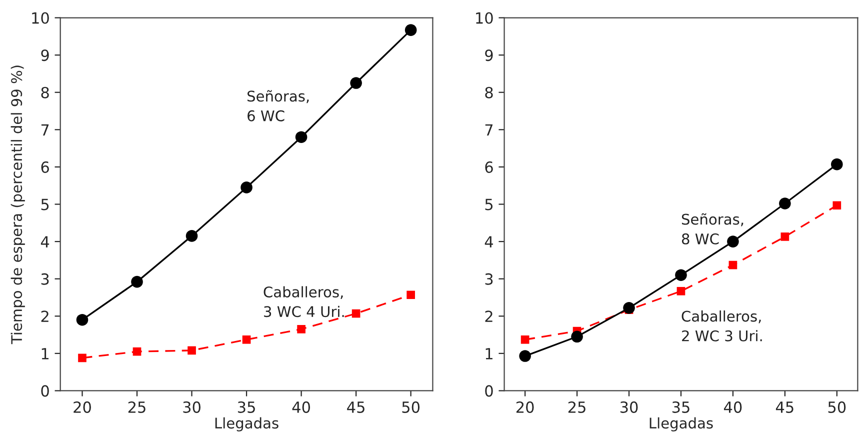  What do you see at coordinates (304, 302) in the screenshot?
I see `series-label: Caballeros, 3 WC 4 Uri.` at bounding box center [304, 302].